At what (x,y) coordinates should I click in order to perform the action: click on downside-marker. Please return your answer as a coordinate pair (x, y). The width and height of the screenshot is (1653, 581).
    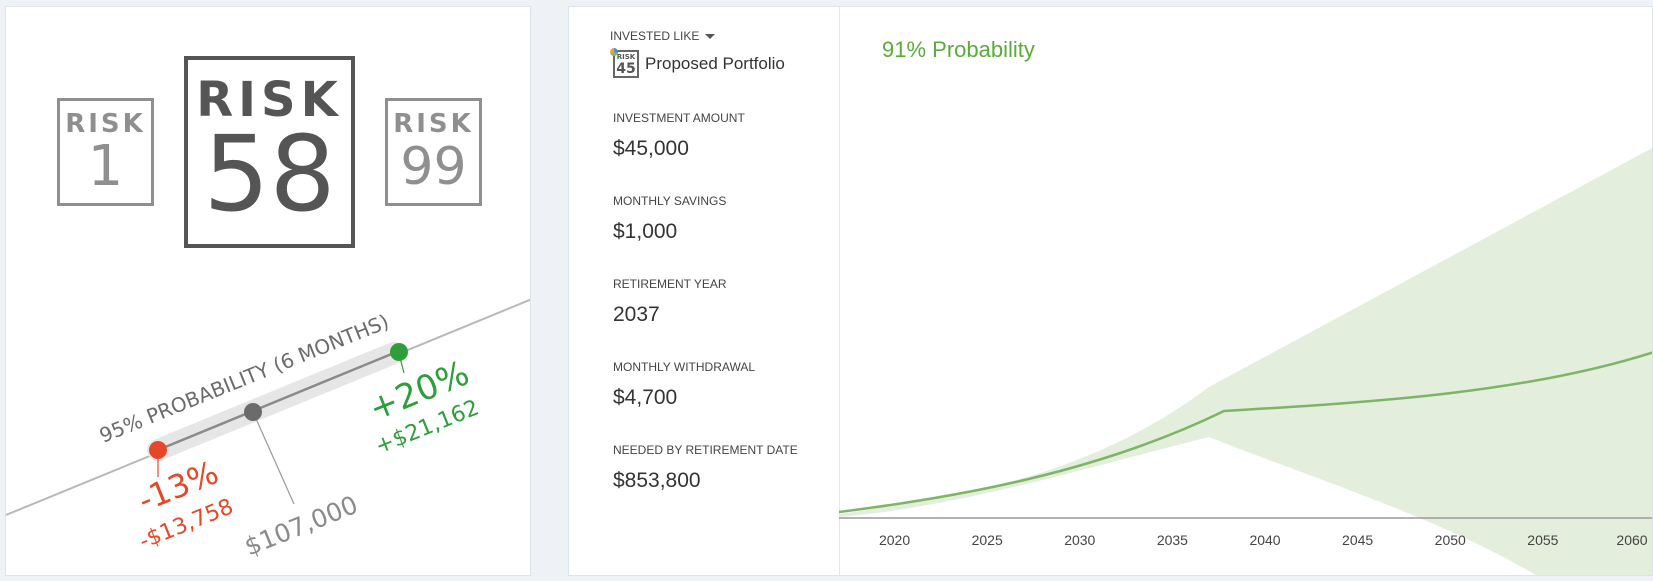
    Looking at the image, I should click on (158, 450).